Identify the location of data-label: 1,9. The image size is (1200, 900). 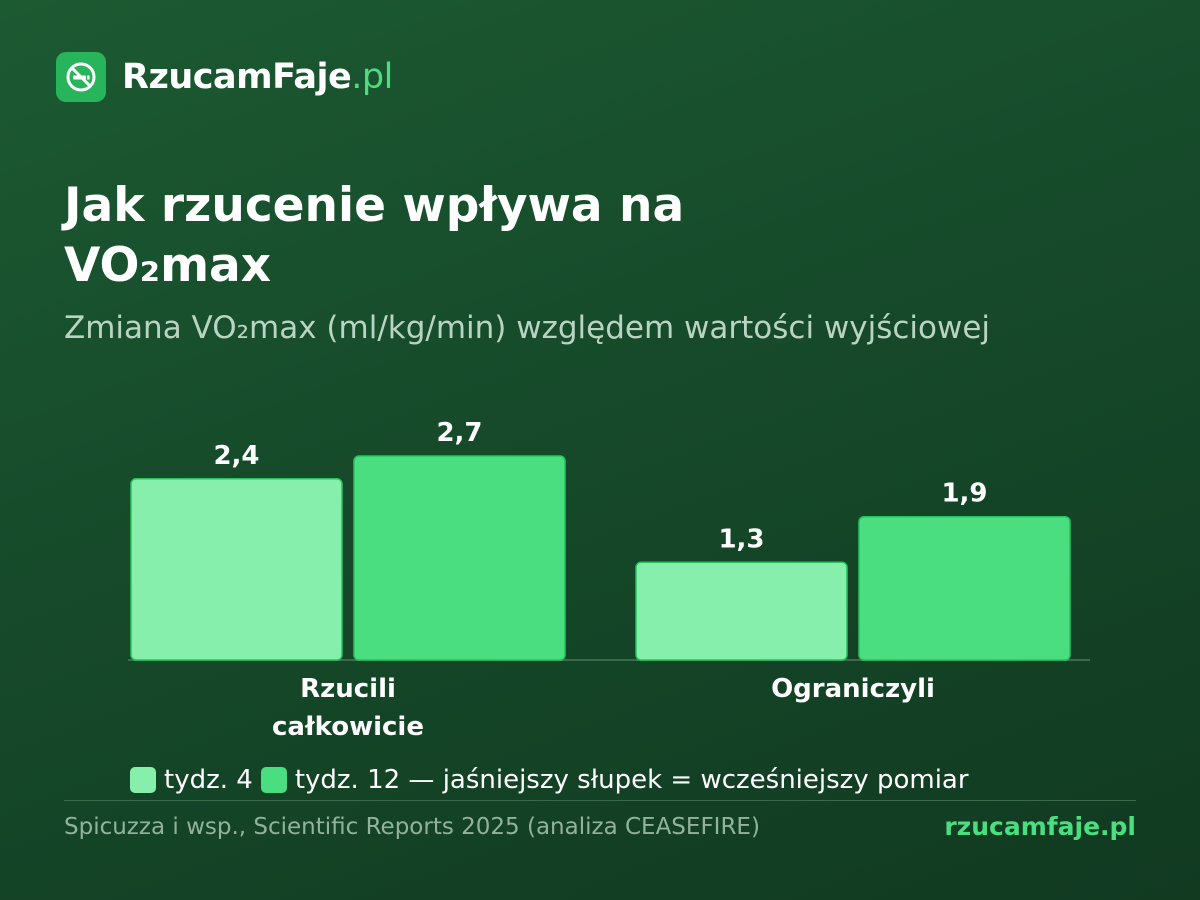
(964, 494).